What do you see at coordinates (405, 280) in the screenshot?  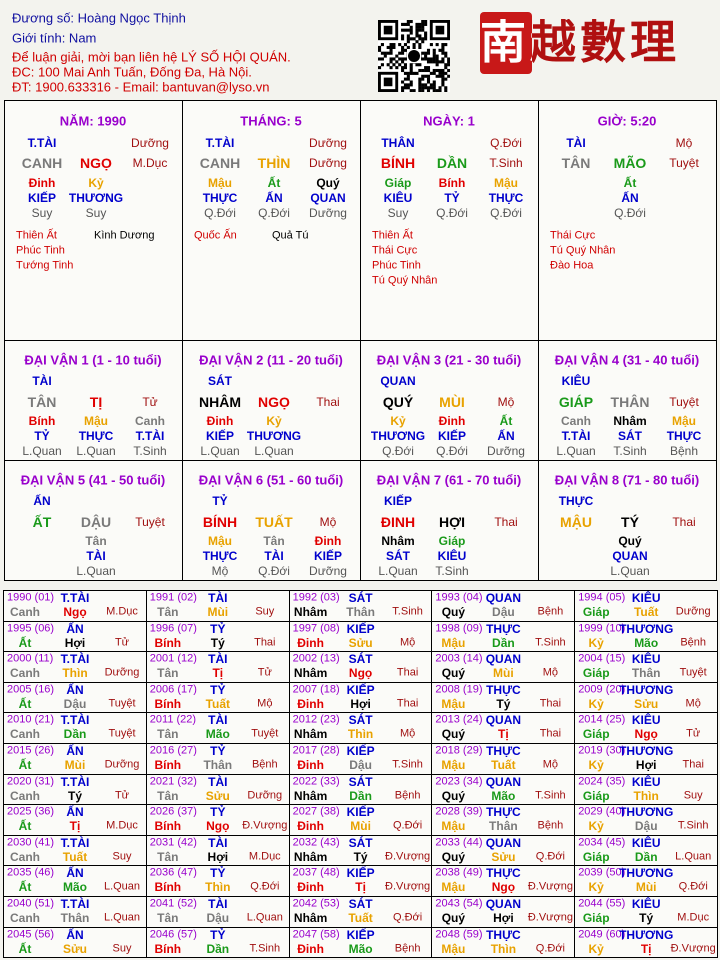 I see `star-good: Tú Quý Nhân` at bounding box center [405, 280].